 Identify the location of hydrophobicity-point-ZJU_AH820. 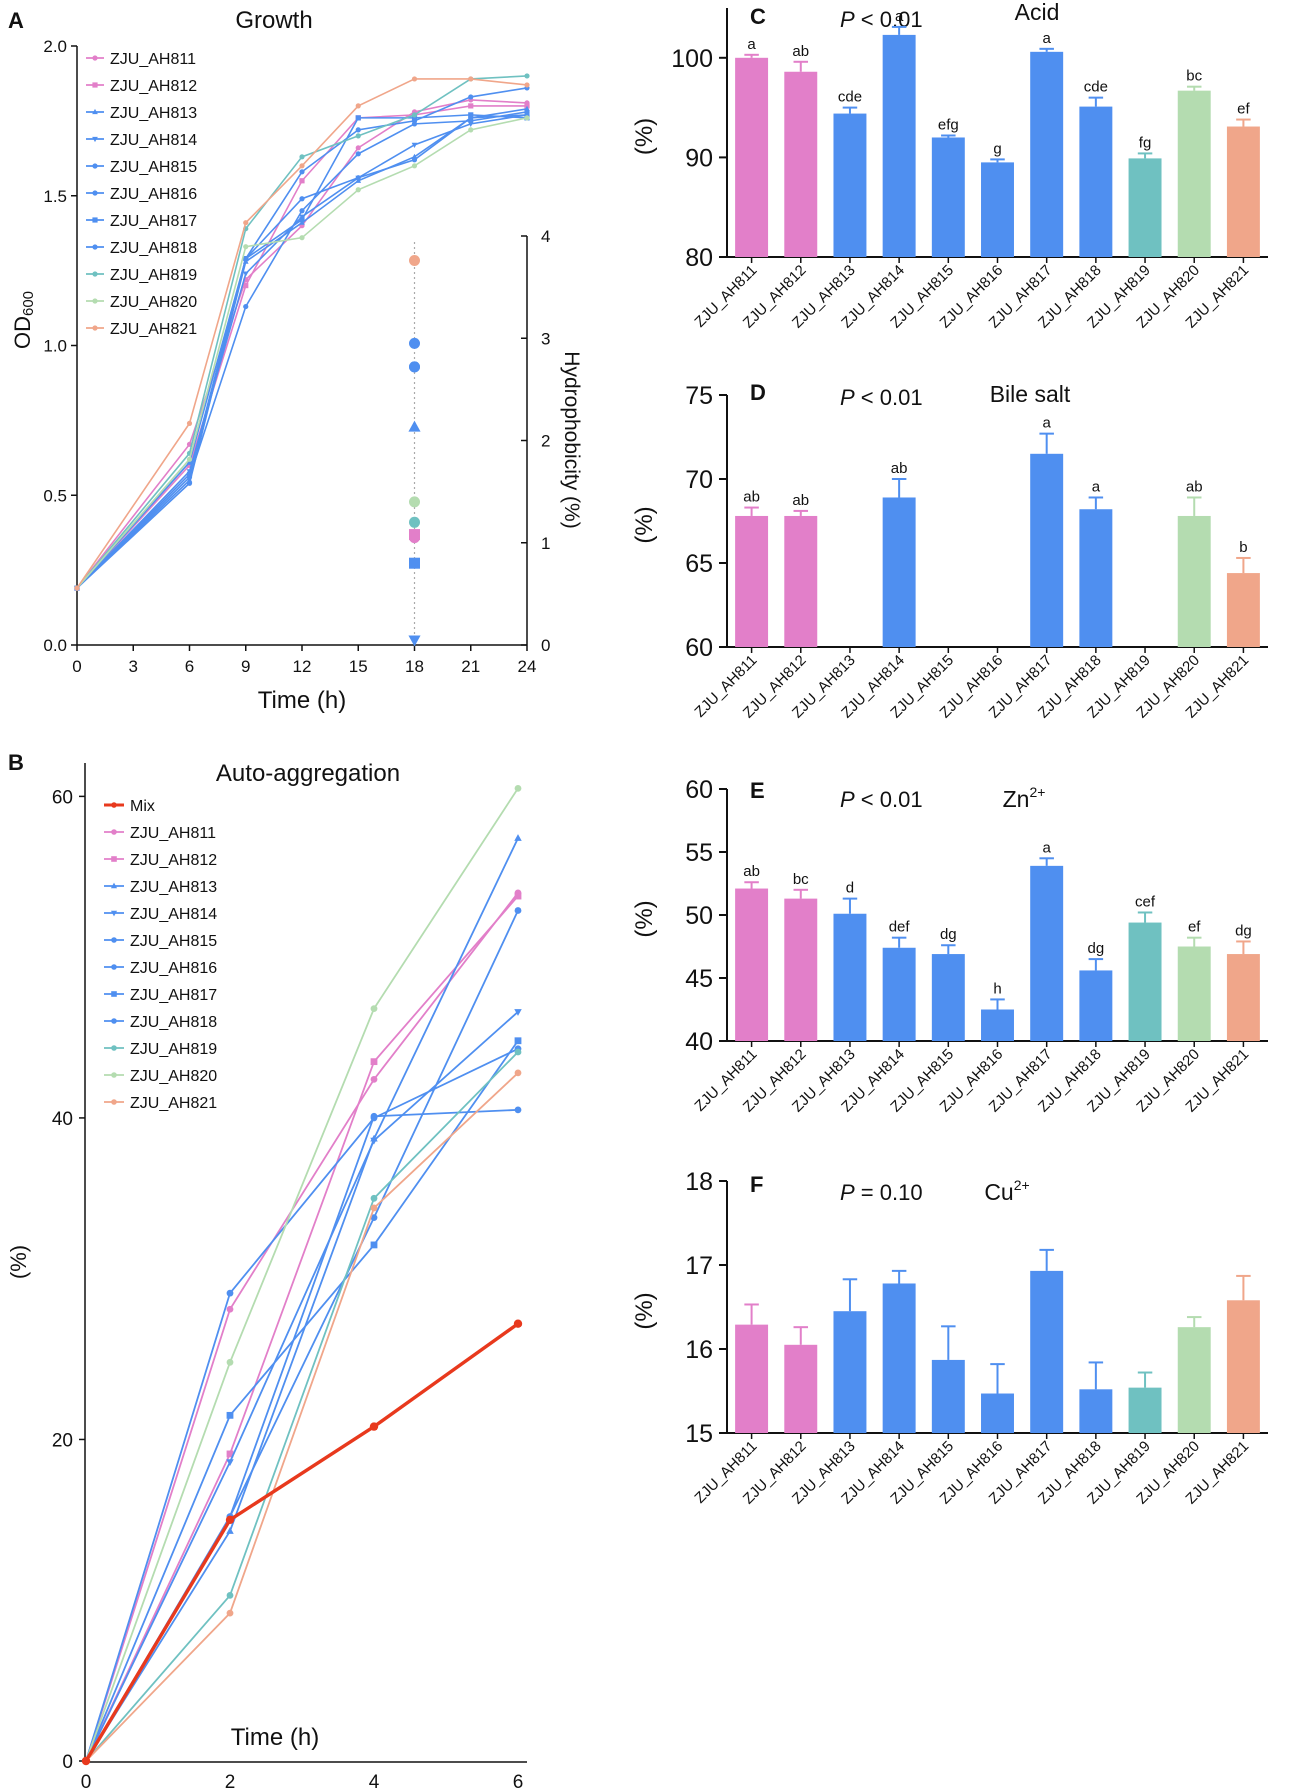
(414, 502).